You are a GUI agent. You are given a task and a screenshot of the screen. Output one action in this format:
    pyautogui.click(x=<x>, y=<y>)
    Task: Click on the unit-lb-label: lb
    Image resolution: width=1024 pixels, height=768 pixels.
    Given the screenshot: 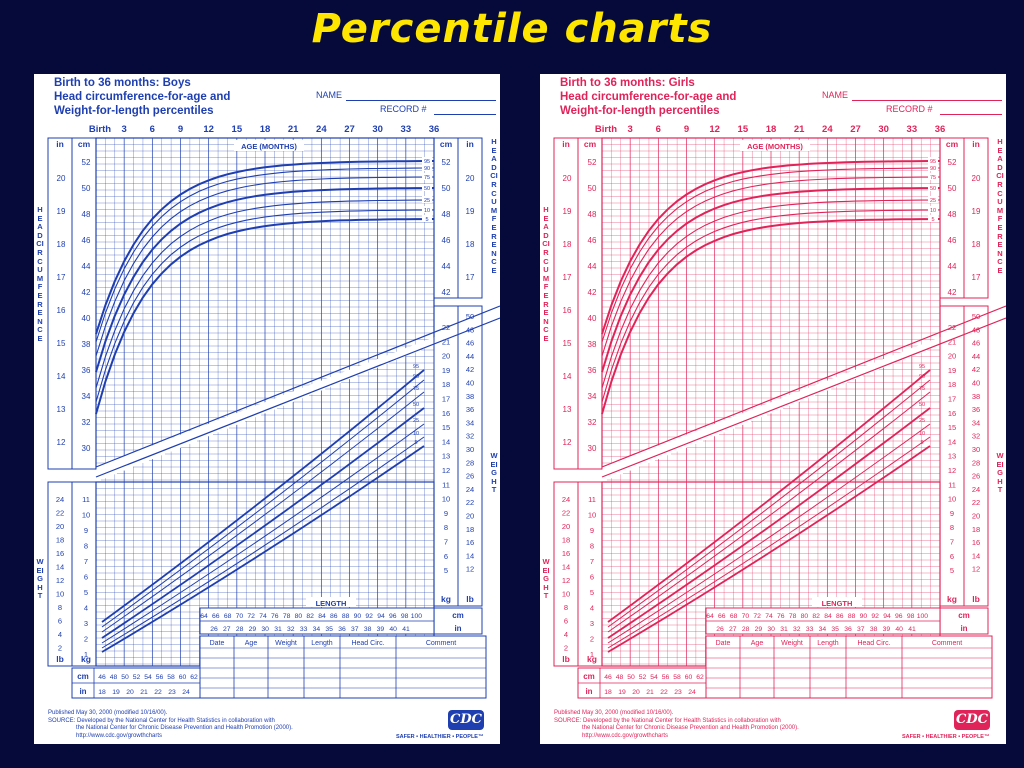 What is the action you would take?
    pyautogui.click(x=976, y=599)
    